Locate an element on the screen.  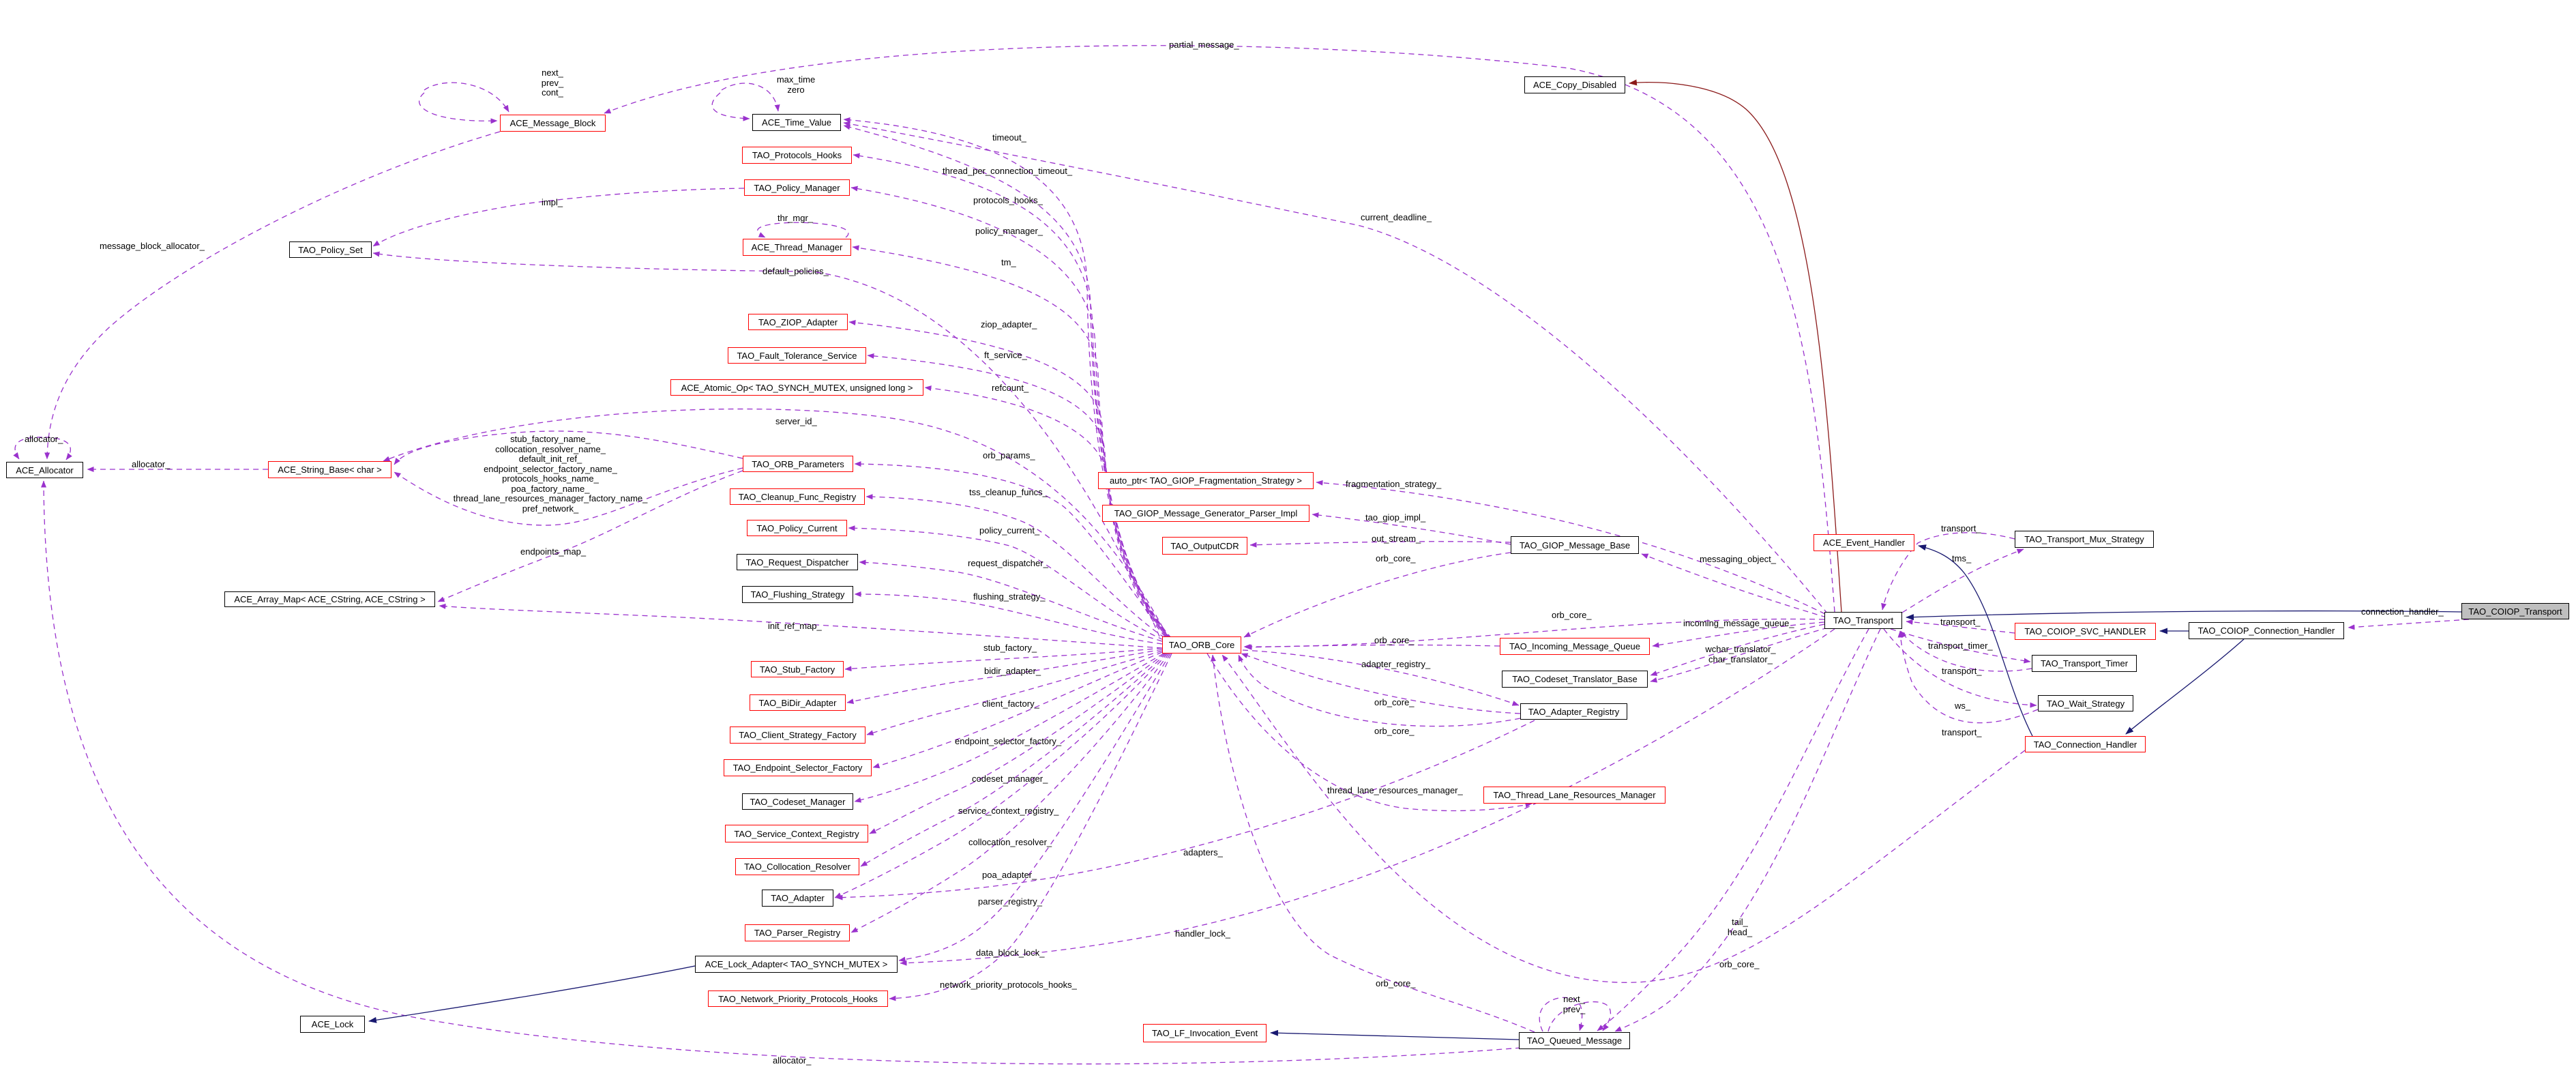
edge-label-tms: tms_ is located at coordinates (1962, 558).